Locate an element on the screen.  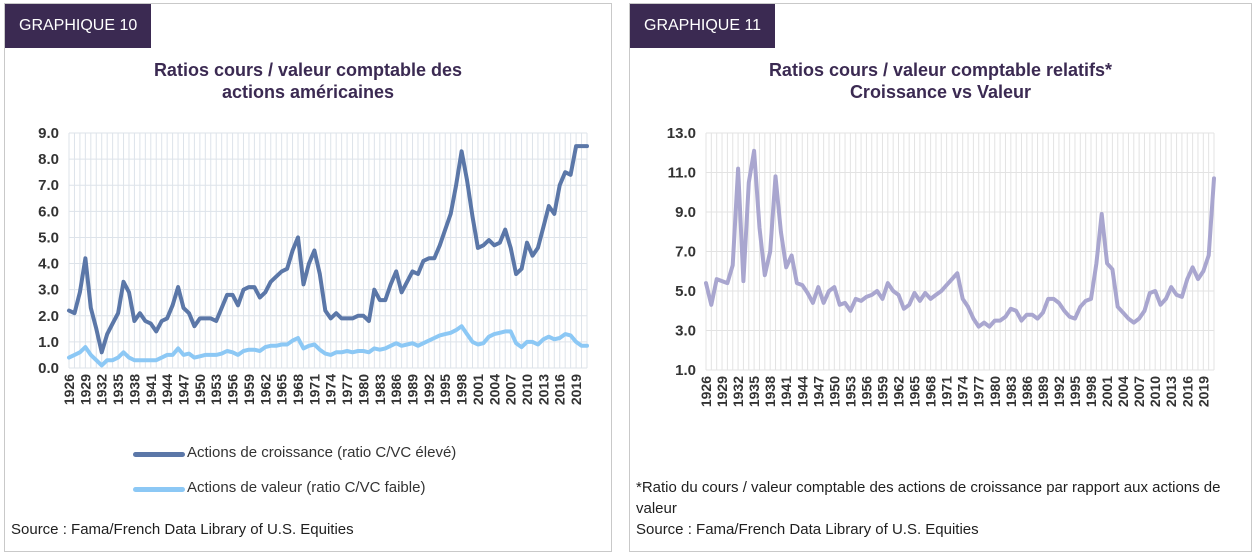
y-tick-label: 11.0 is located at coordinates (682, 173).